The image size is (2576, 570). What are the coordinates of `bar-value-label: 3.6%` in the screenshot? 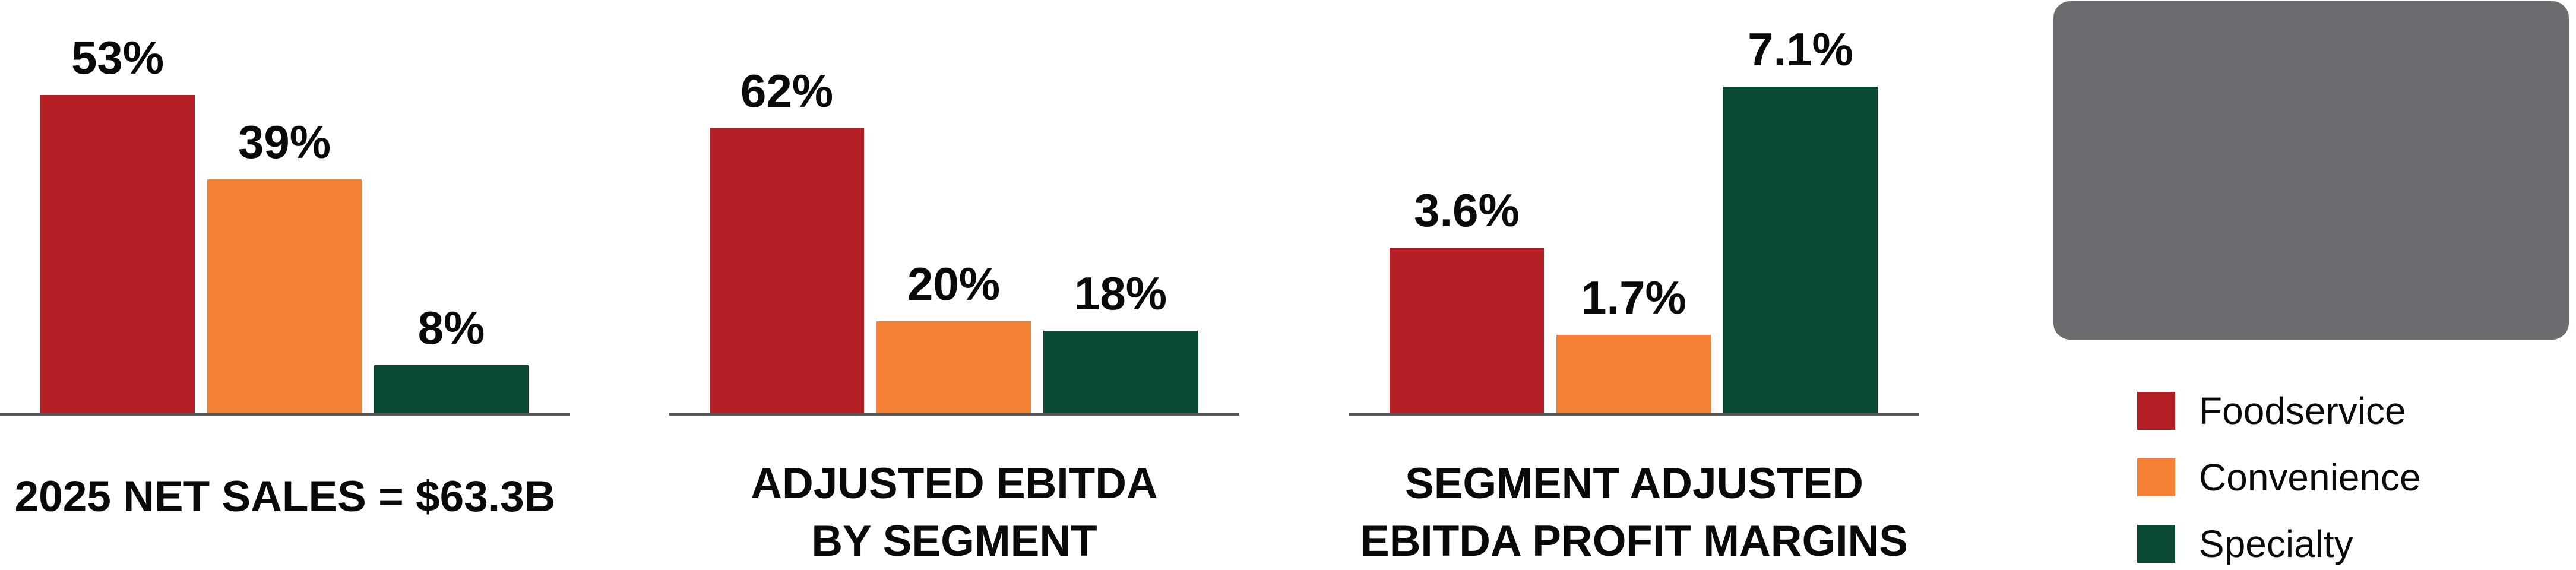 It's located at (1467, 210).